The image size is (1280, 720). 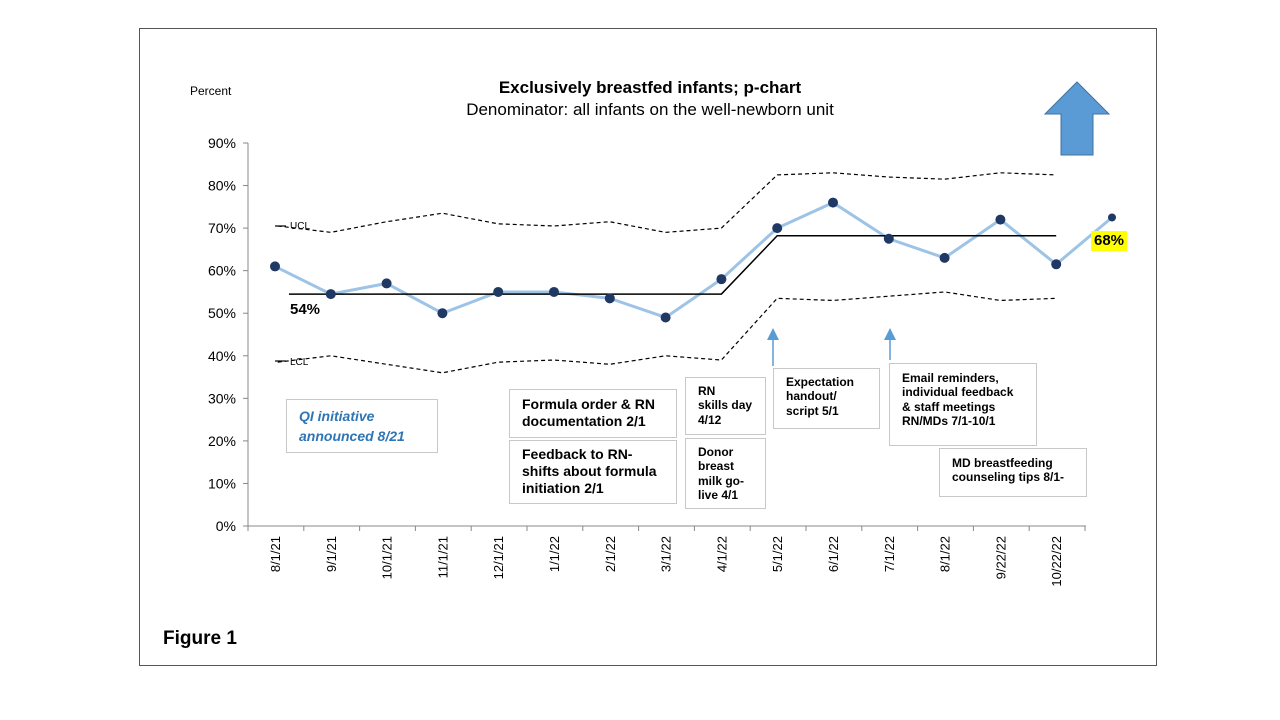 I want to click on annotation-line: 4/12, so click(x=710, y=419).